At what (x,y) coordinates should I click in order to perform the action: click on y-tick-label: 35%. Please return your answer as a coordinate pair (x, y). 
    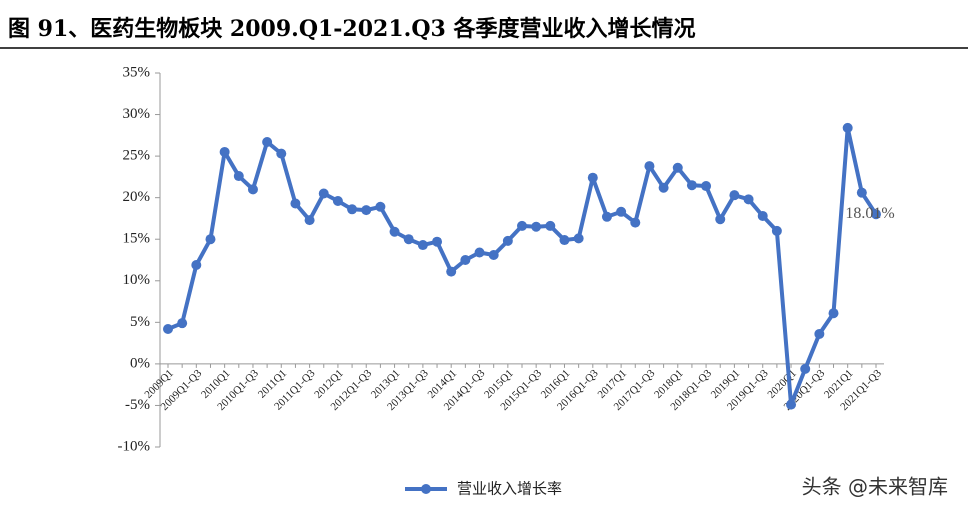
    Looking at the image, I should click on (137, 72).